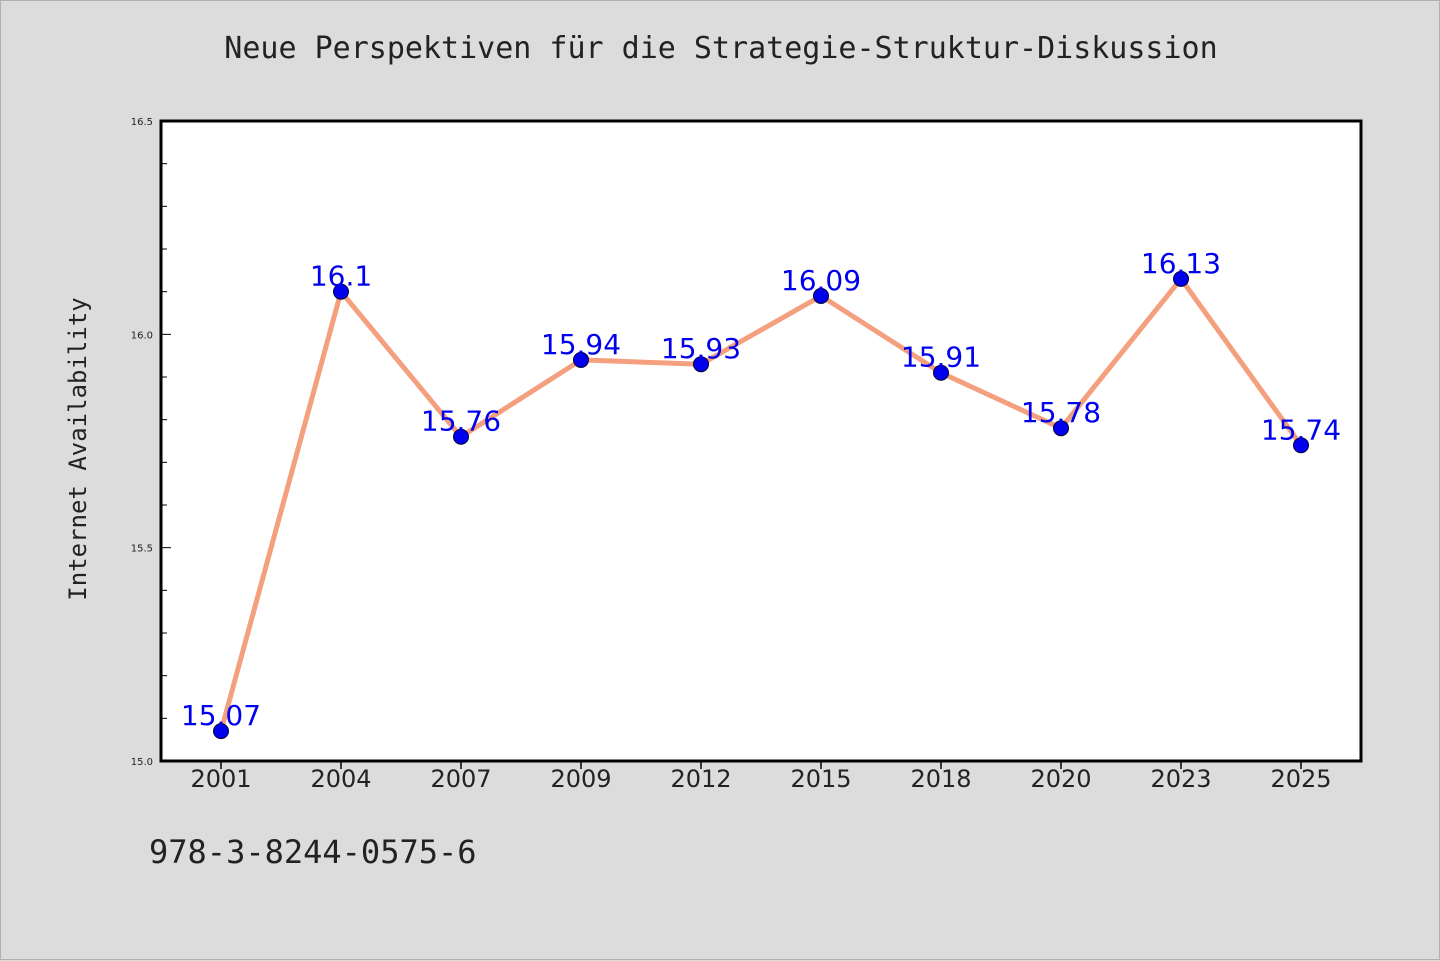 Image resolution: width=1440 pixels, height=961 pixels. What do you see at coordinates (341, 276) in the screenshot?
I see `data-label: 16.1` at bounding box center [341, 276].